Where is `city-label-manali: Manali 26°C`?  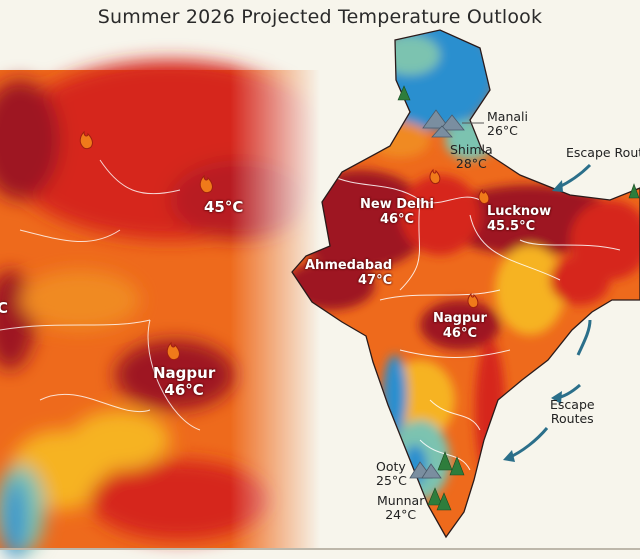 city-label-manali: Manali 26°C is located at coordinates (507, 124).